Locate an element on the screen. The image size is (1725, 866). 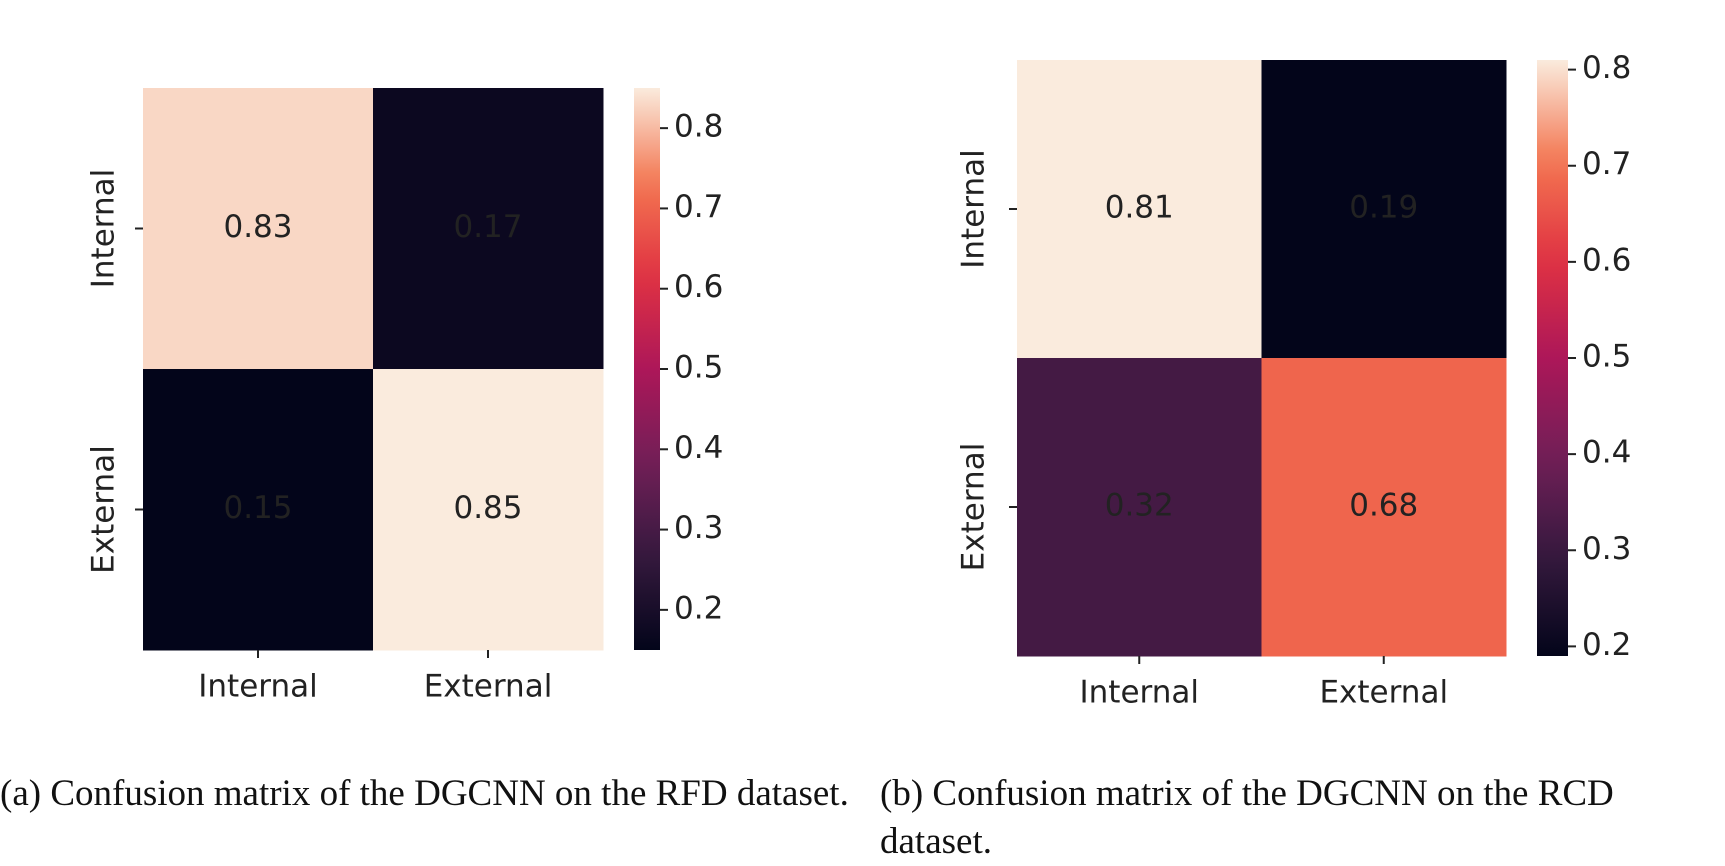
cell-label: 0.85 is located at coordinates (487, 508).